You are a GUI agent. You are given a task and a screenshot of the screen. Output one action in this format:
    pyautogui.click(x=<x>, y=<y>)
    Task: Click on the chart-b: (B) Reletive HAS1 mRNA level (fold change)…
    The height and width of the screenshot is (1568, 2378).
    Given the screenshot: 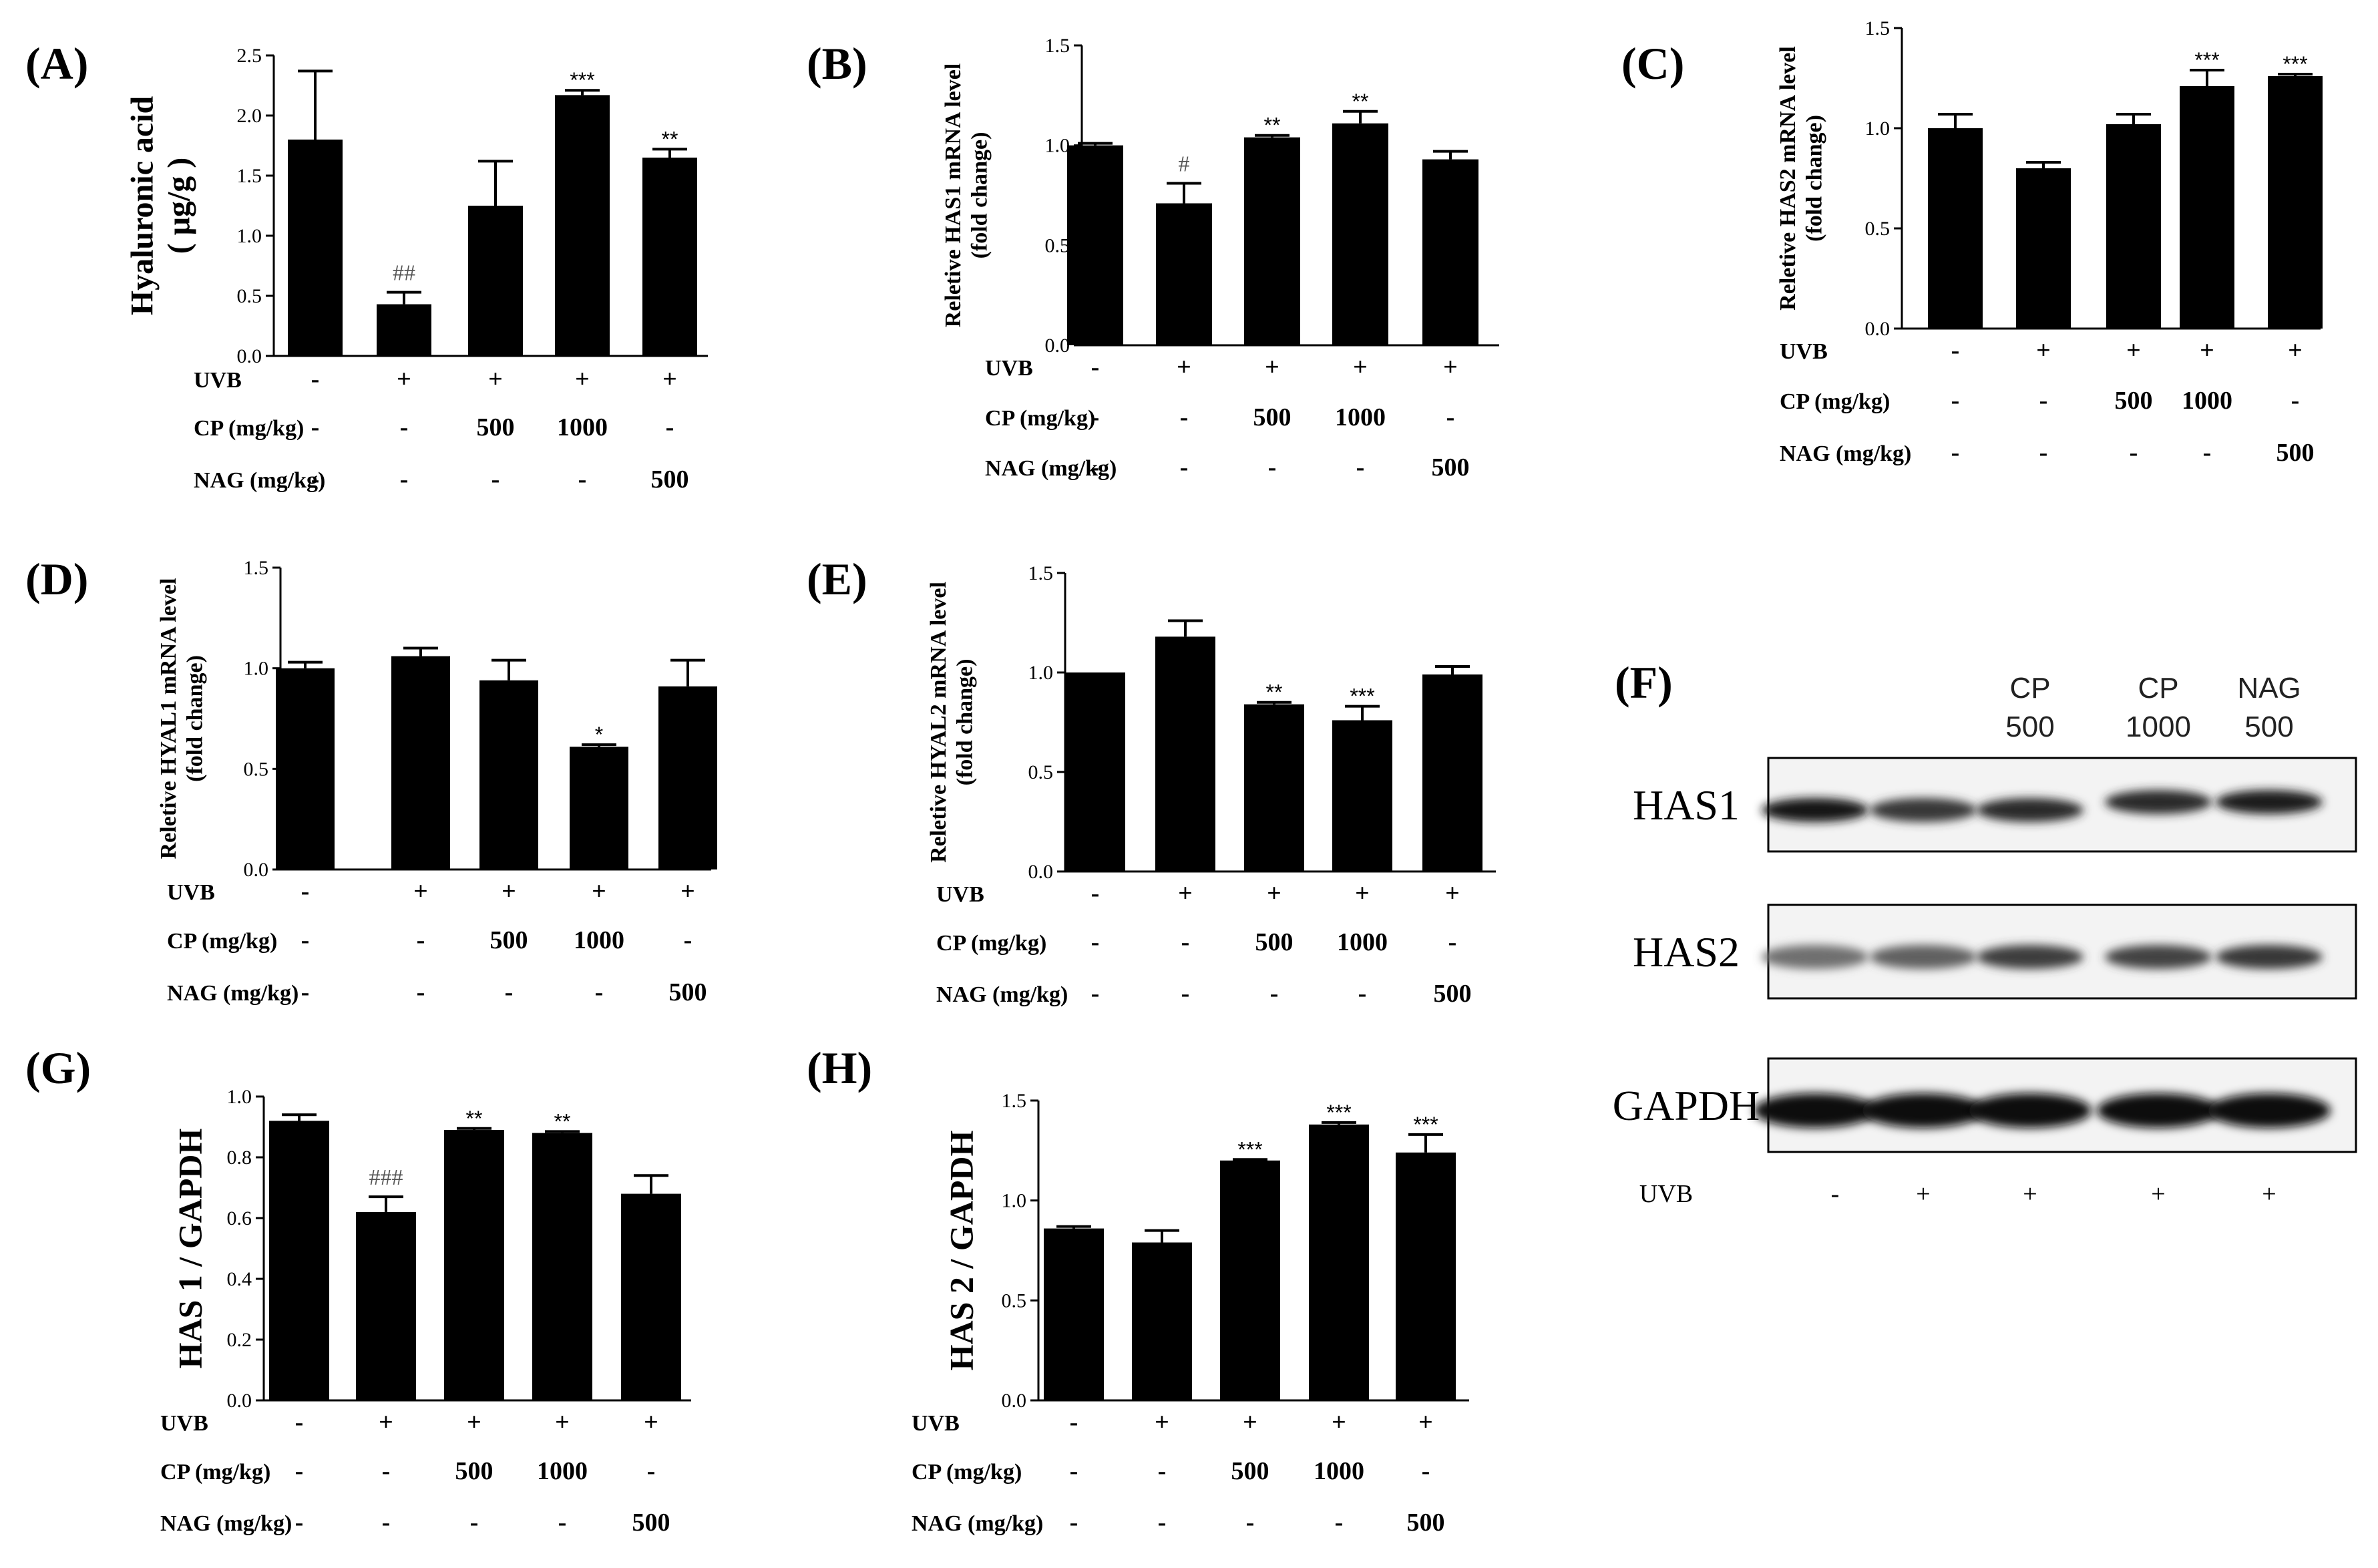 What is the action you would take?
    pyautogui.click(x=1153, y=258)
    